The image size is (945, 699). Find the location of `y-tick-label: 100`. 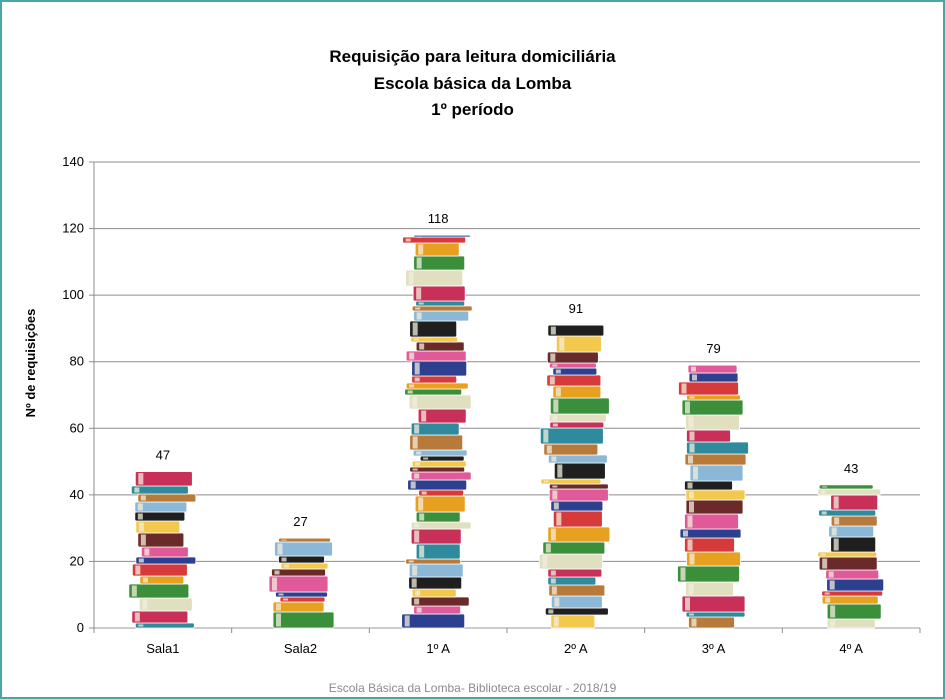

y-tick-label: 100 is located at coordinates (73, 294).